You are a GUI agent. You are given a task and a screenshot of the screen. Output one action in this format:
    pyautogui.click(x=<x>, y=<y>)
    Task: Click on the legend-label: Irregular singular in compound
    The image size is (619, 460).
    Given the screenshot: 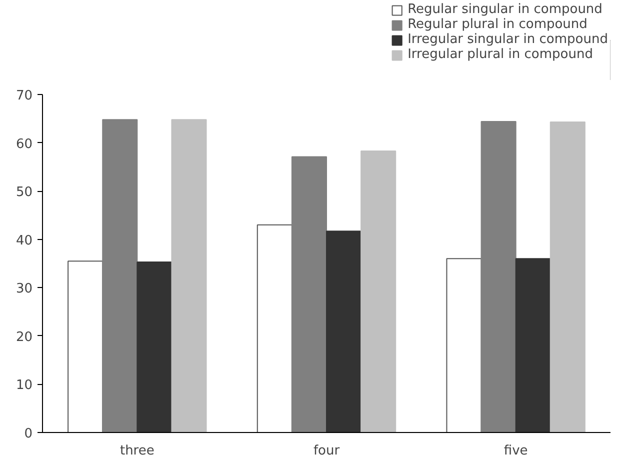 What is the action you would take?
    pyautogui.click(x=508, y=39)
    